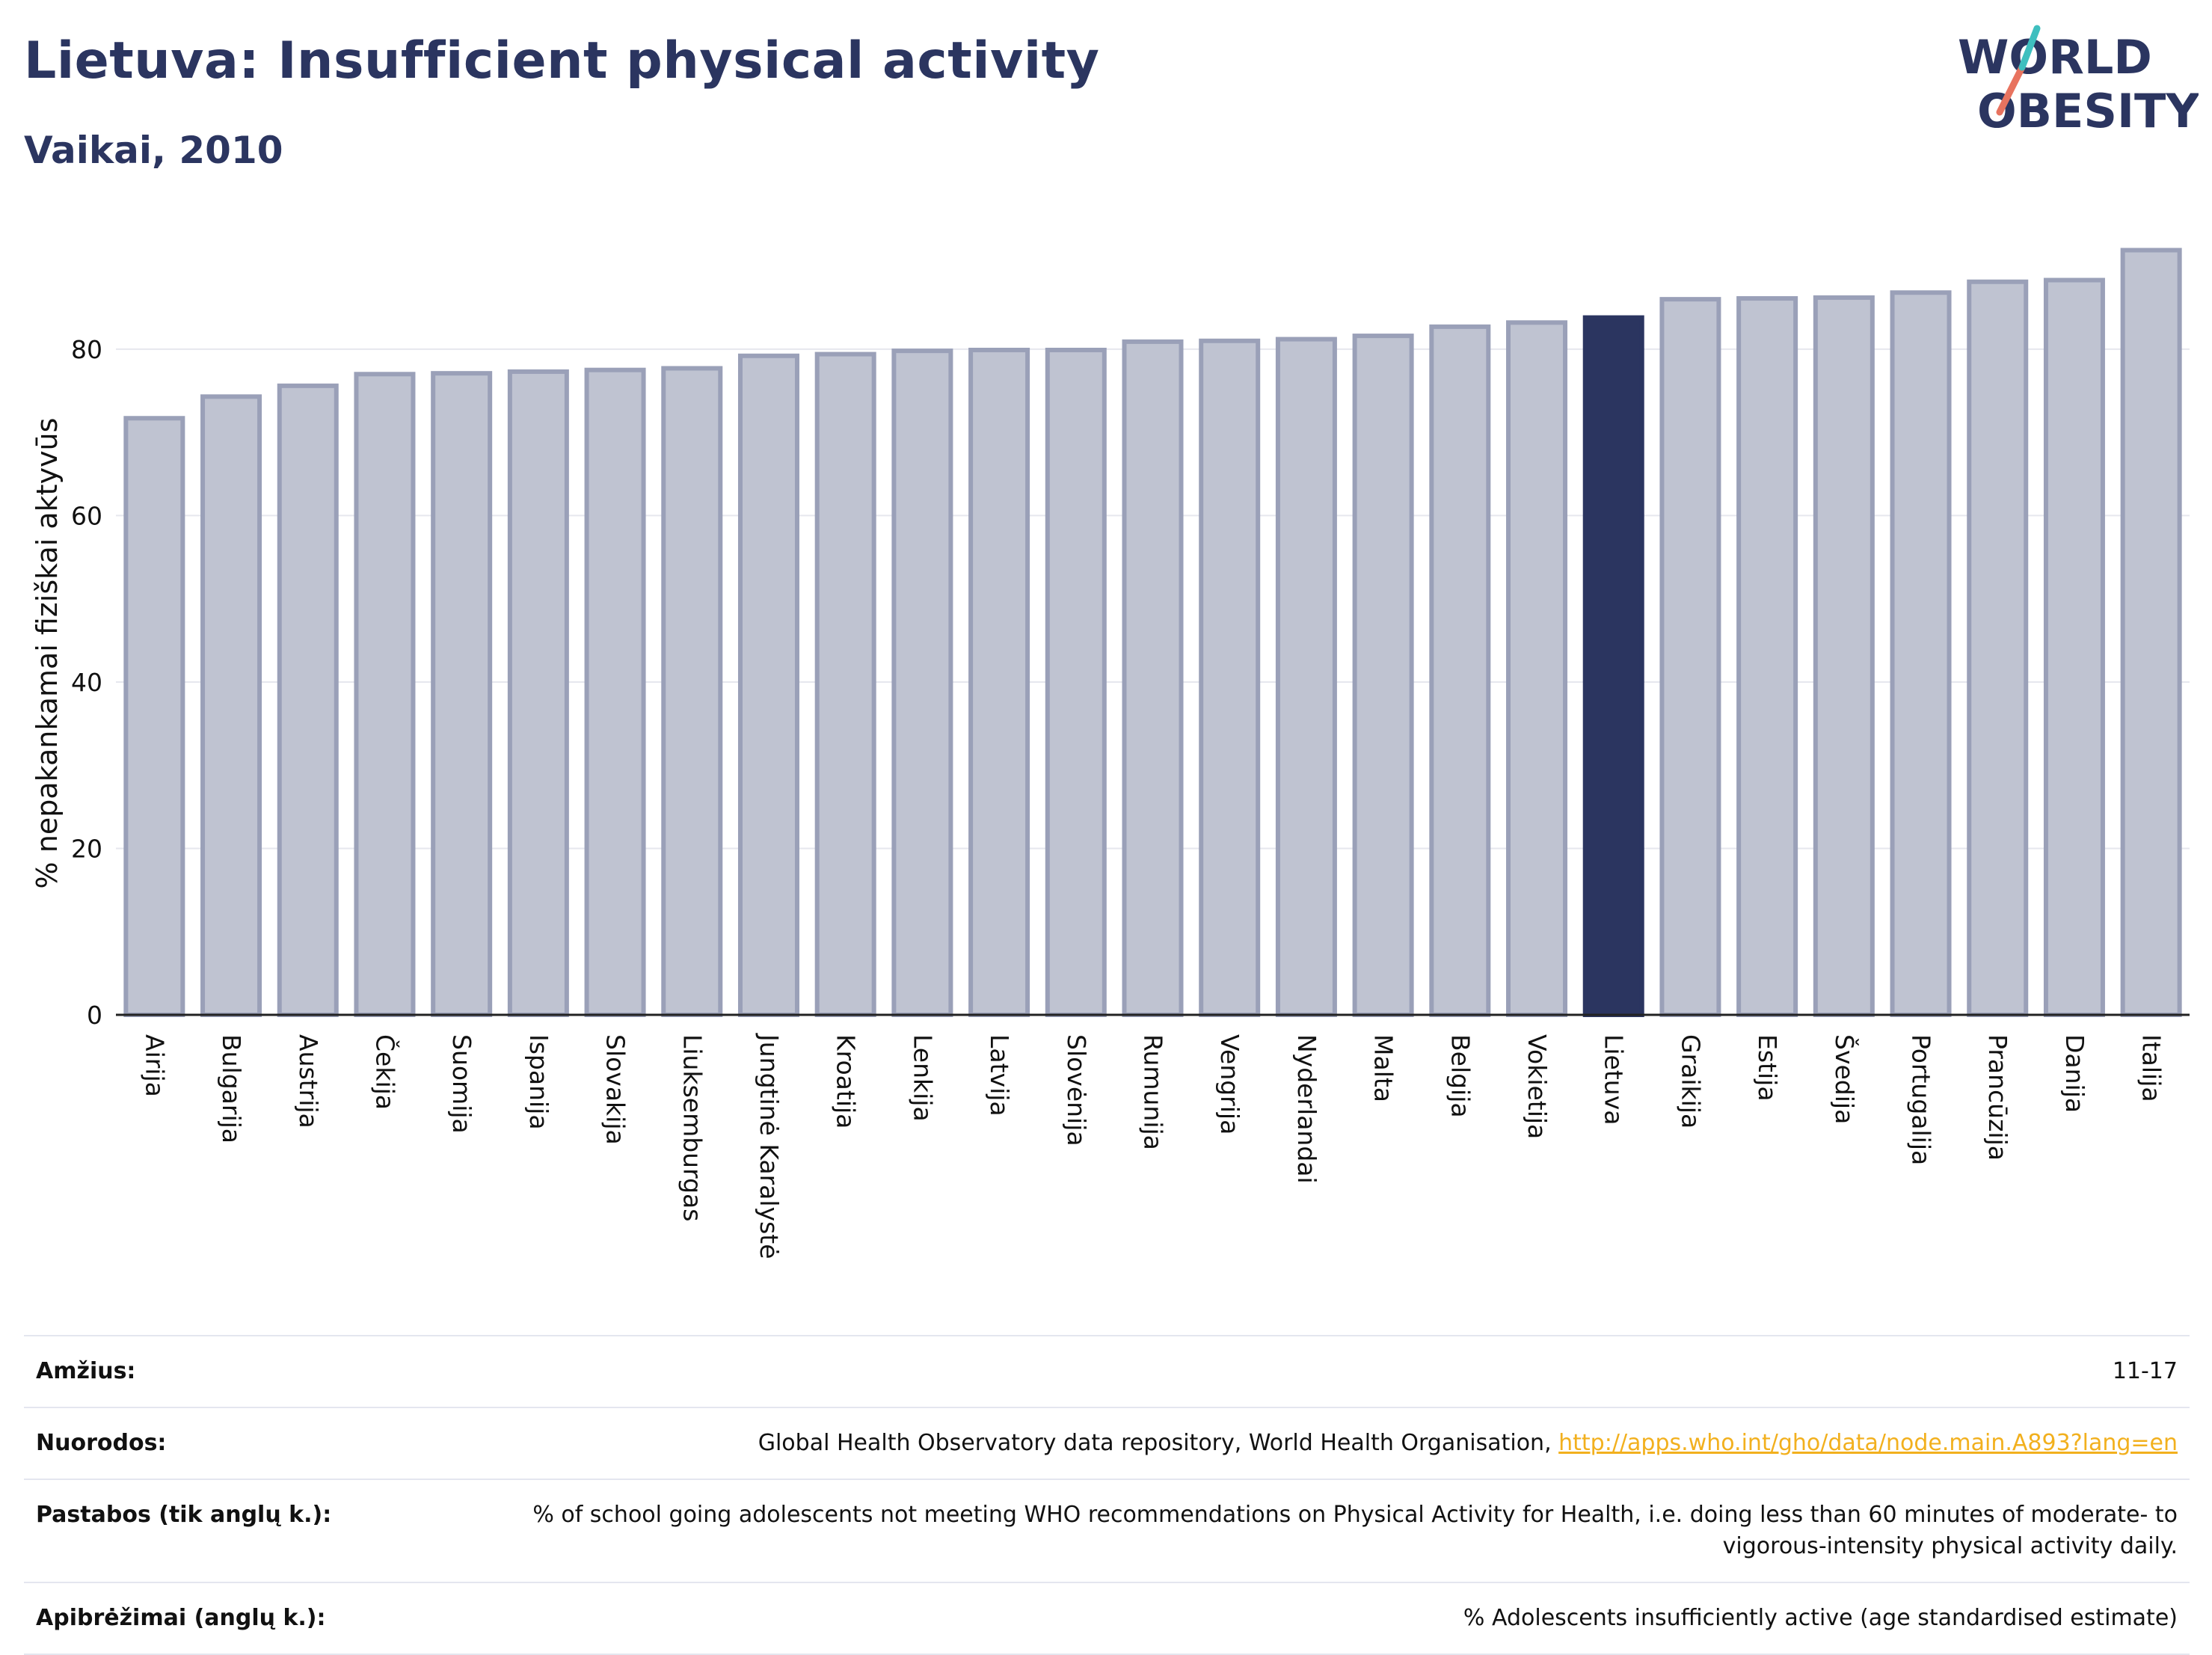  Describe the element at coordinates (1537, 1086) in the screenshot. I see `x-tick-label: Vokietija` at that location.